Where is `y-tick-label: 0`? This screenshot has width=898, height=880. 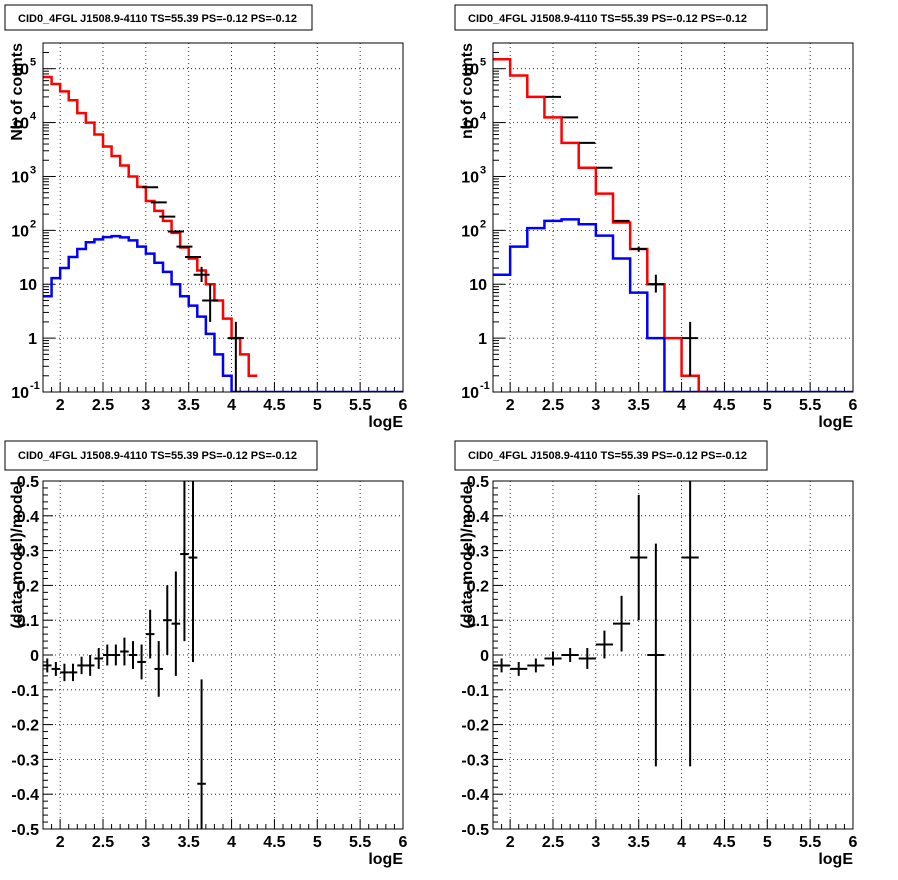
y-tick-label: 0 is located at coordinates (484, 656).